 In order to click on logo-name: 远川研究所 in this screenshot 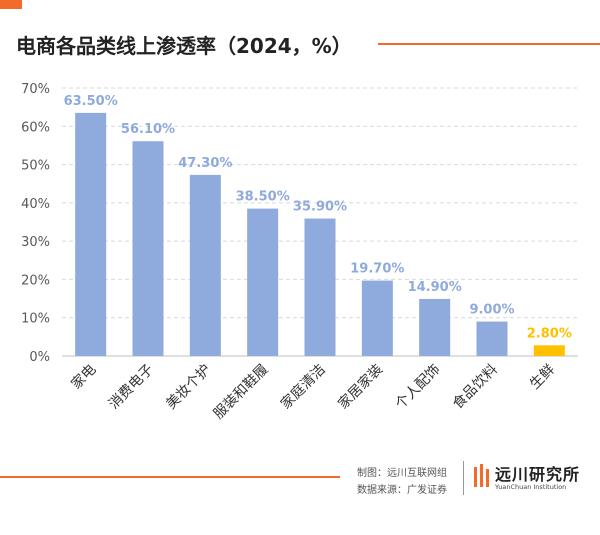, I will do `click(538, 474)`.